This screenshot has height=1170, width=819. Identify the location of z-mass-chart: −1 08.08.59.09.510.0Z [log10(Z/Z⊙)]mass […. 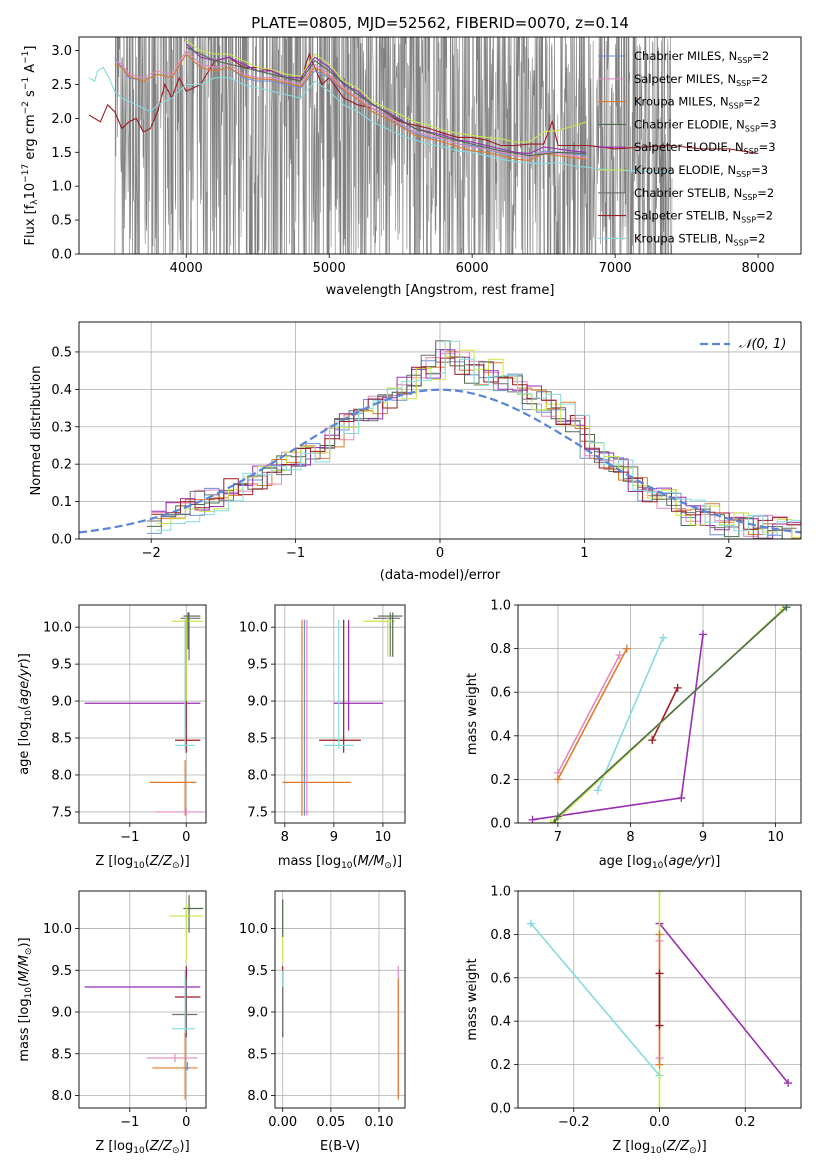
(112, 1023).